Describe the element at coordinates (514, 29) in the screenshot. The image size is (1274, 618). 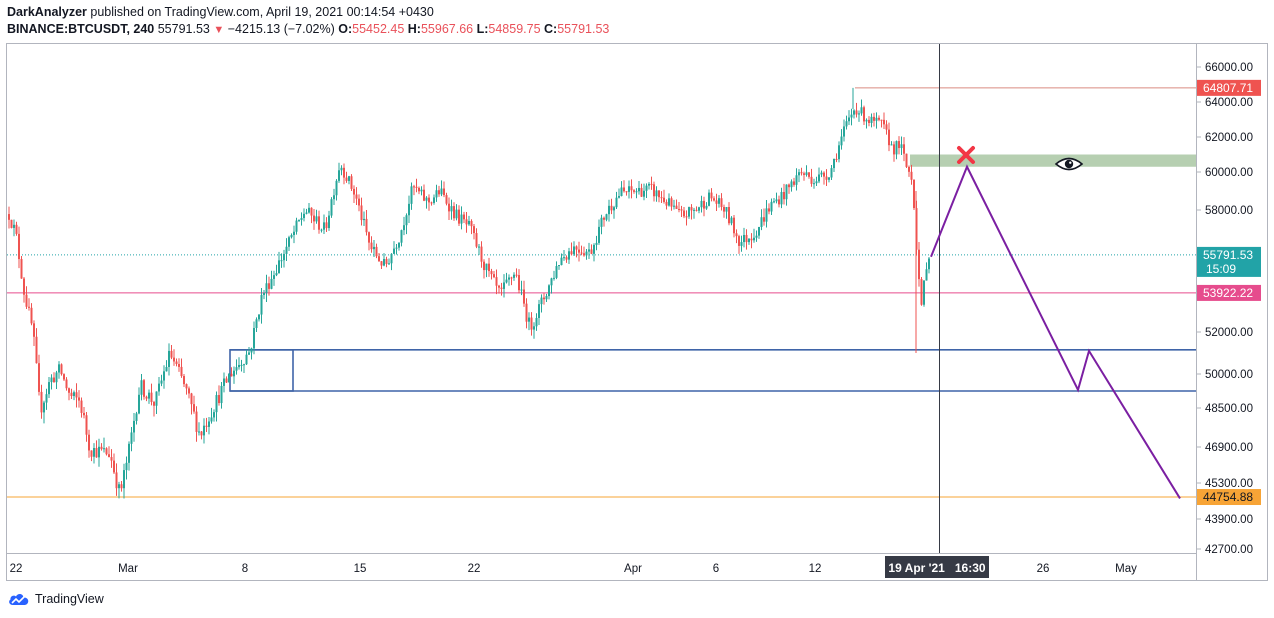
I see `low-value: 54859.75` at that location.